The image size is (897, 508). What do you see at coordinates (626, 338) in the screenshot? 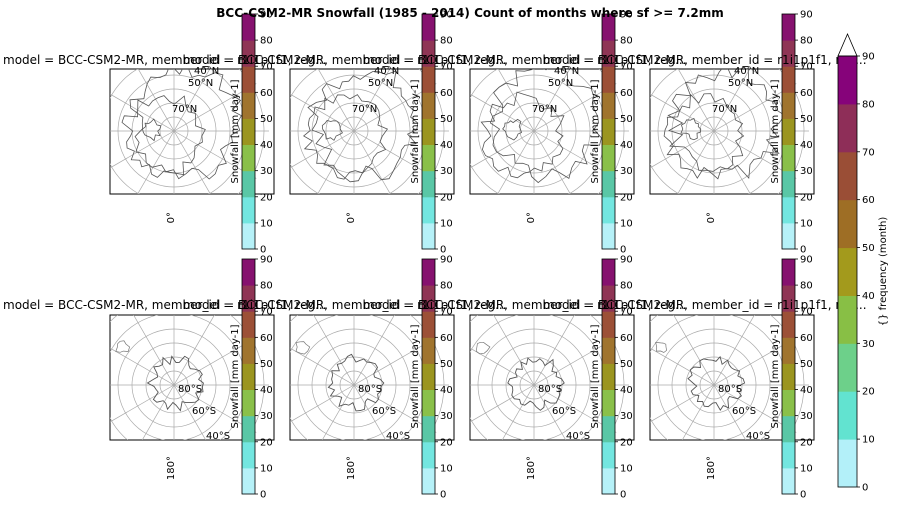
I see `colorbar-tick-label: 60` at bounding box center [626, 338].